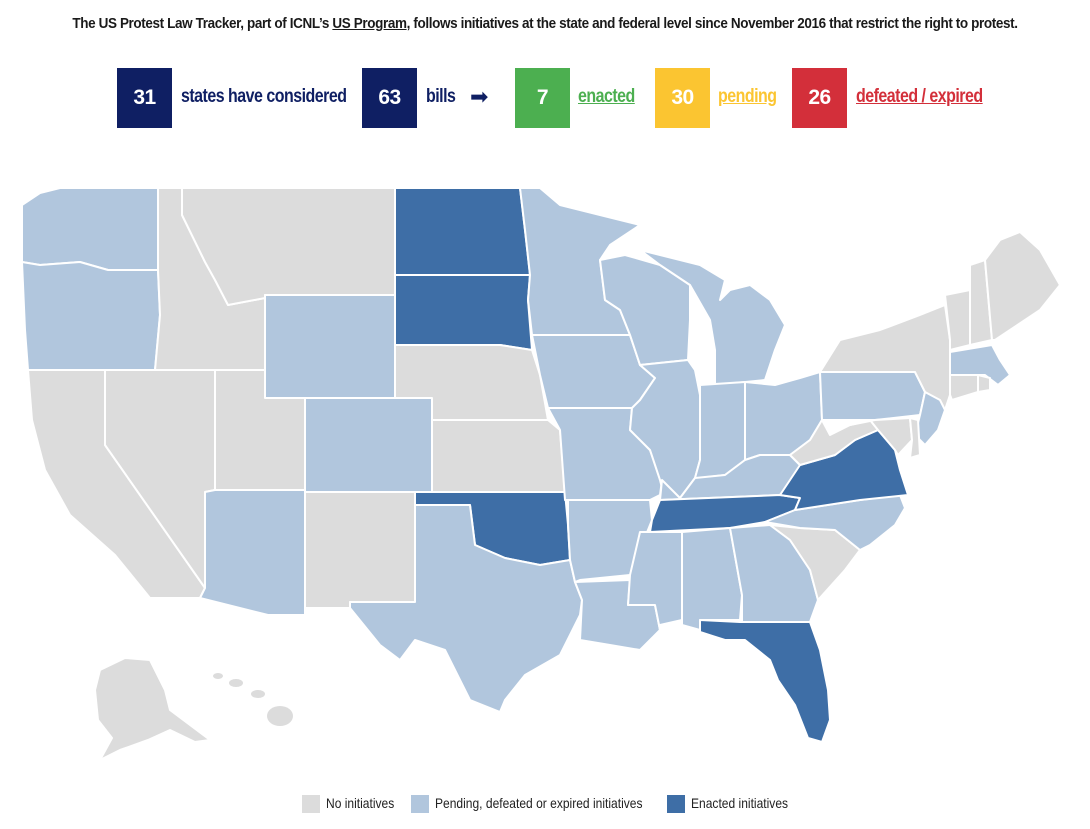 The height and width of the screenshot is (829, 1090). Describe the element at coordinates (264, 96) in the screenshot. I see `states-label: states have considered` at that location.